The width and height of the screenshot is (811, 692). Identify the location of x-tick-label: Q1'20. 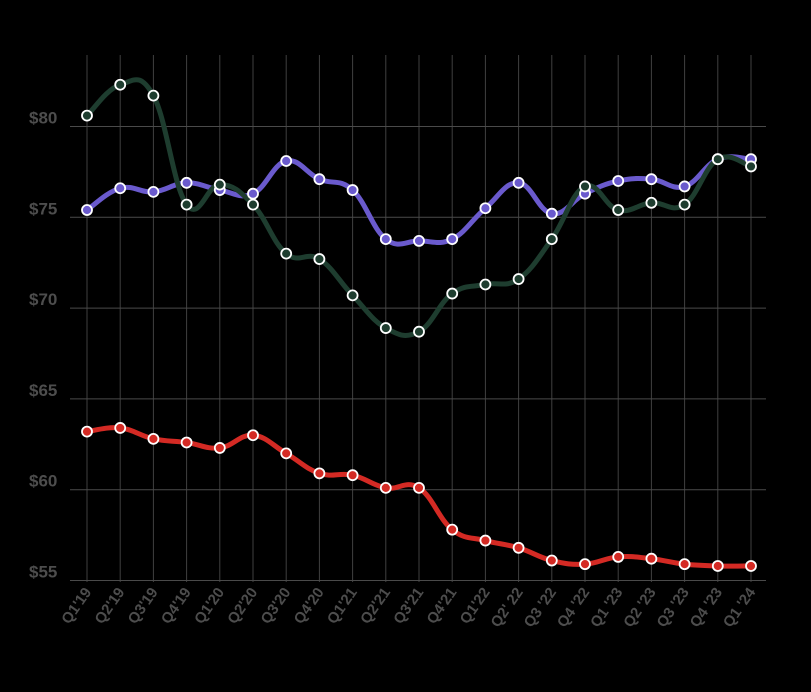
(209, 606).